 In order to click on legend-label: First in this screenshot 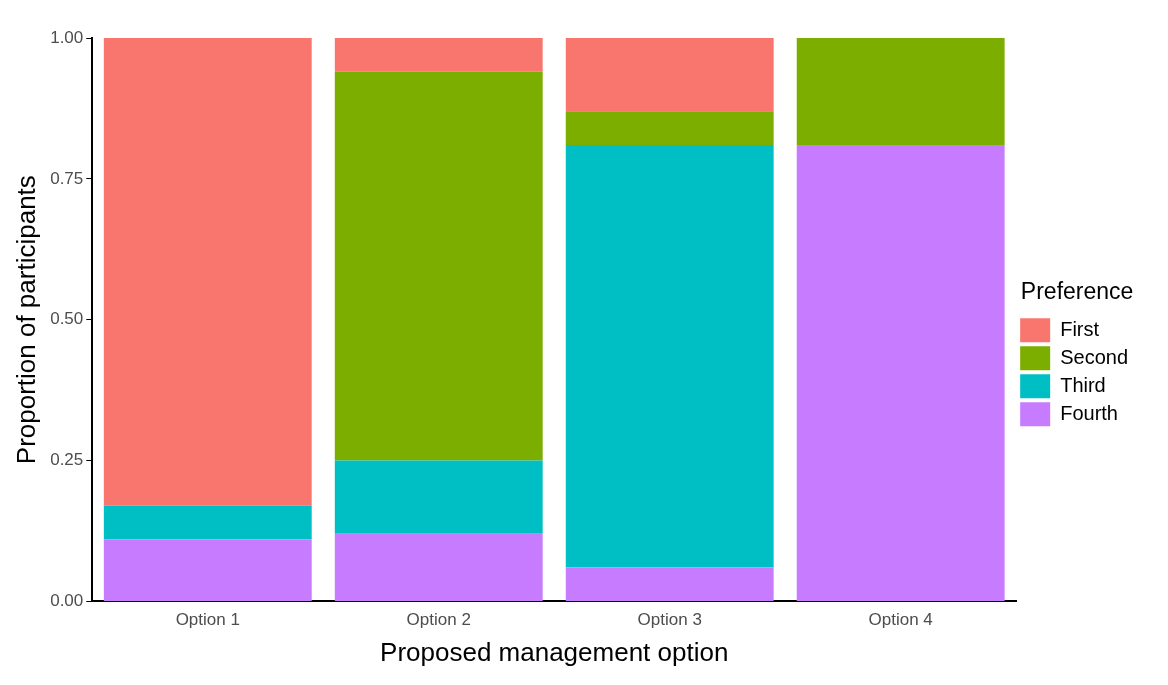, I will do `click(1080, 328)`.